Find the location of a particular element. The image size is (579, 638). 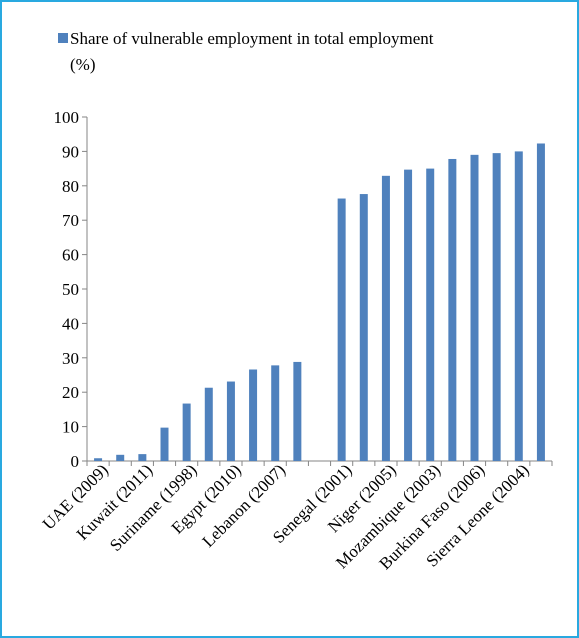

y-tick-label: 70 is located at coordinates (70, 220).